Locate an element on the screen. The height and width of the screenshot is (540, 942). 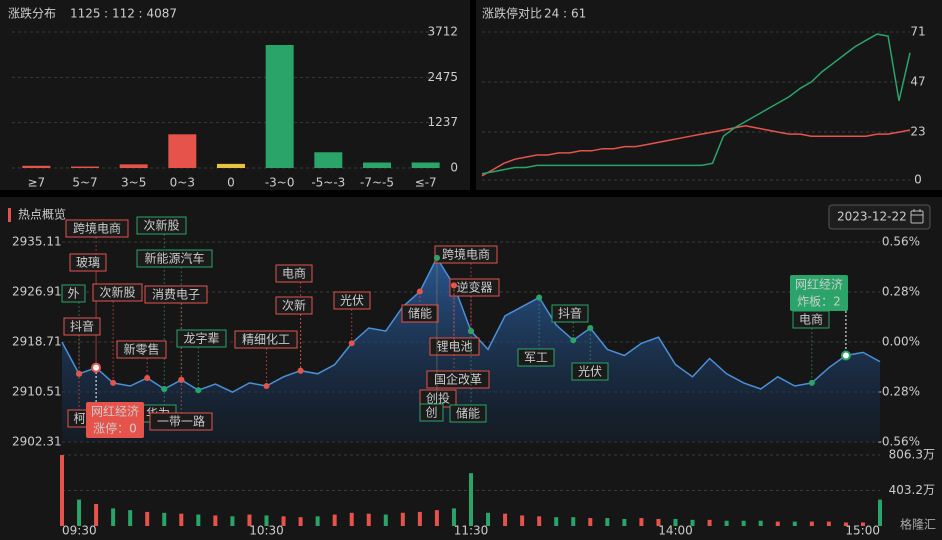
tag-label: 次新股 is located at coordinates (117, 292).